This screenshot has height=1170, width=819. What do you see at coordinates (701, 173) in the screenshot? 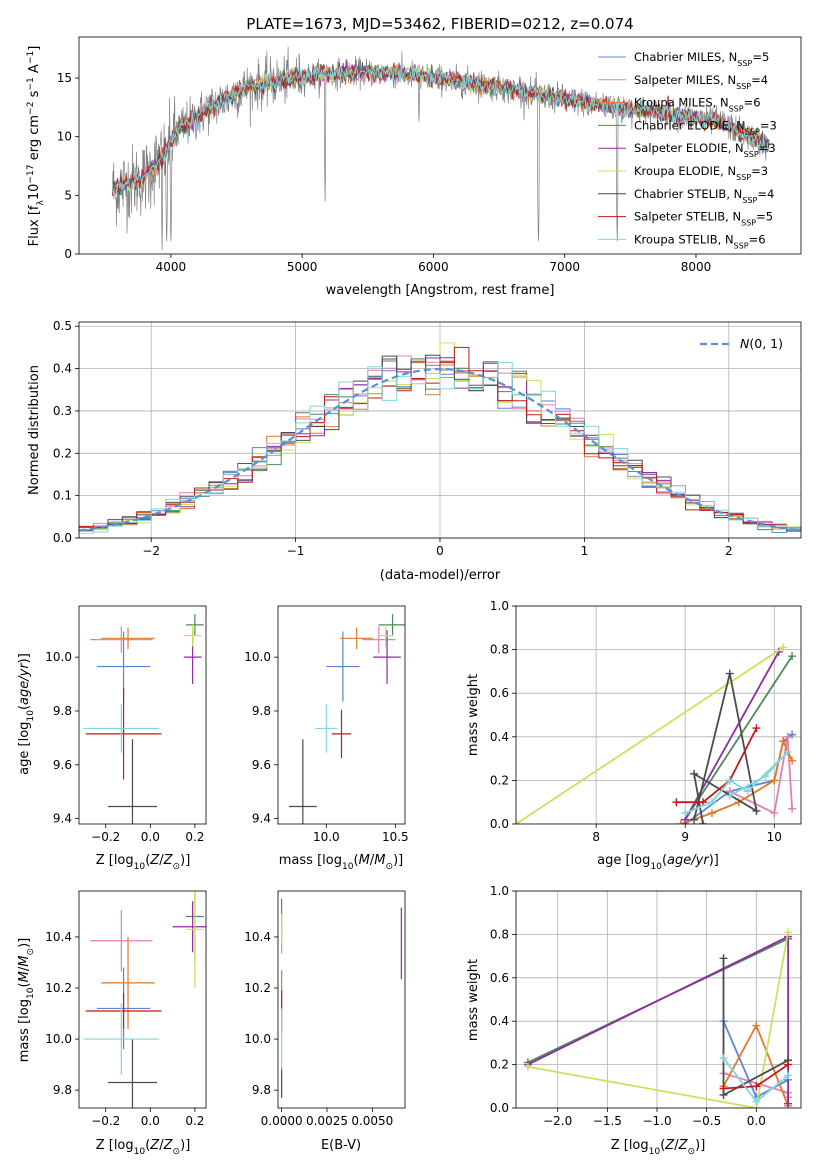
I see `legend-label: Kroupa ELODIE, NSSP=3` at bounding box center [701, 173].